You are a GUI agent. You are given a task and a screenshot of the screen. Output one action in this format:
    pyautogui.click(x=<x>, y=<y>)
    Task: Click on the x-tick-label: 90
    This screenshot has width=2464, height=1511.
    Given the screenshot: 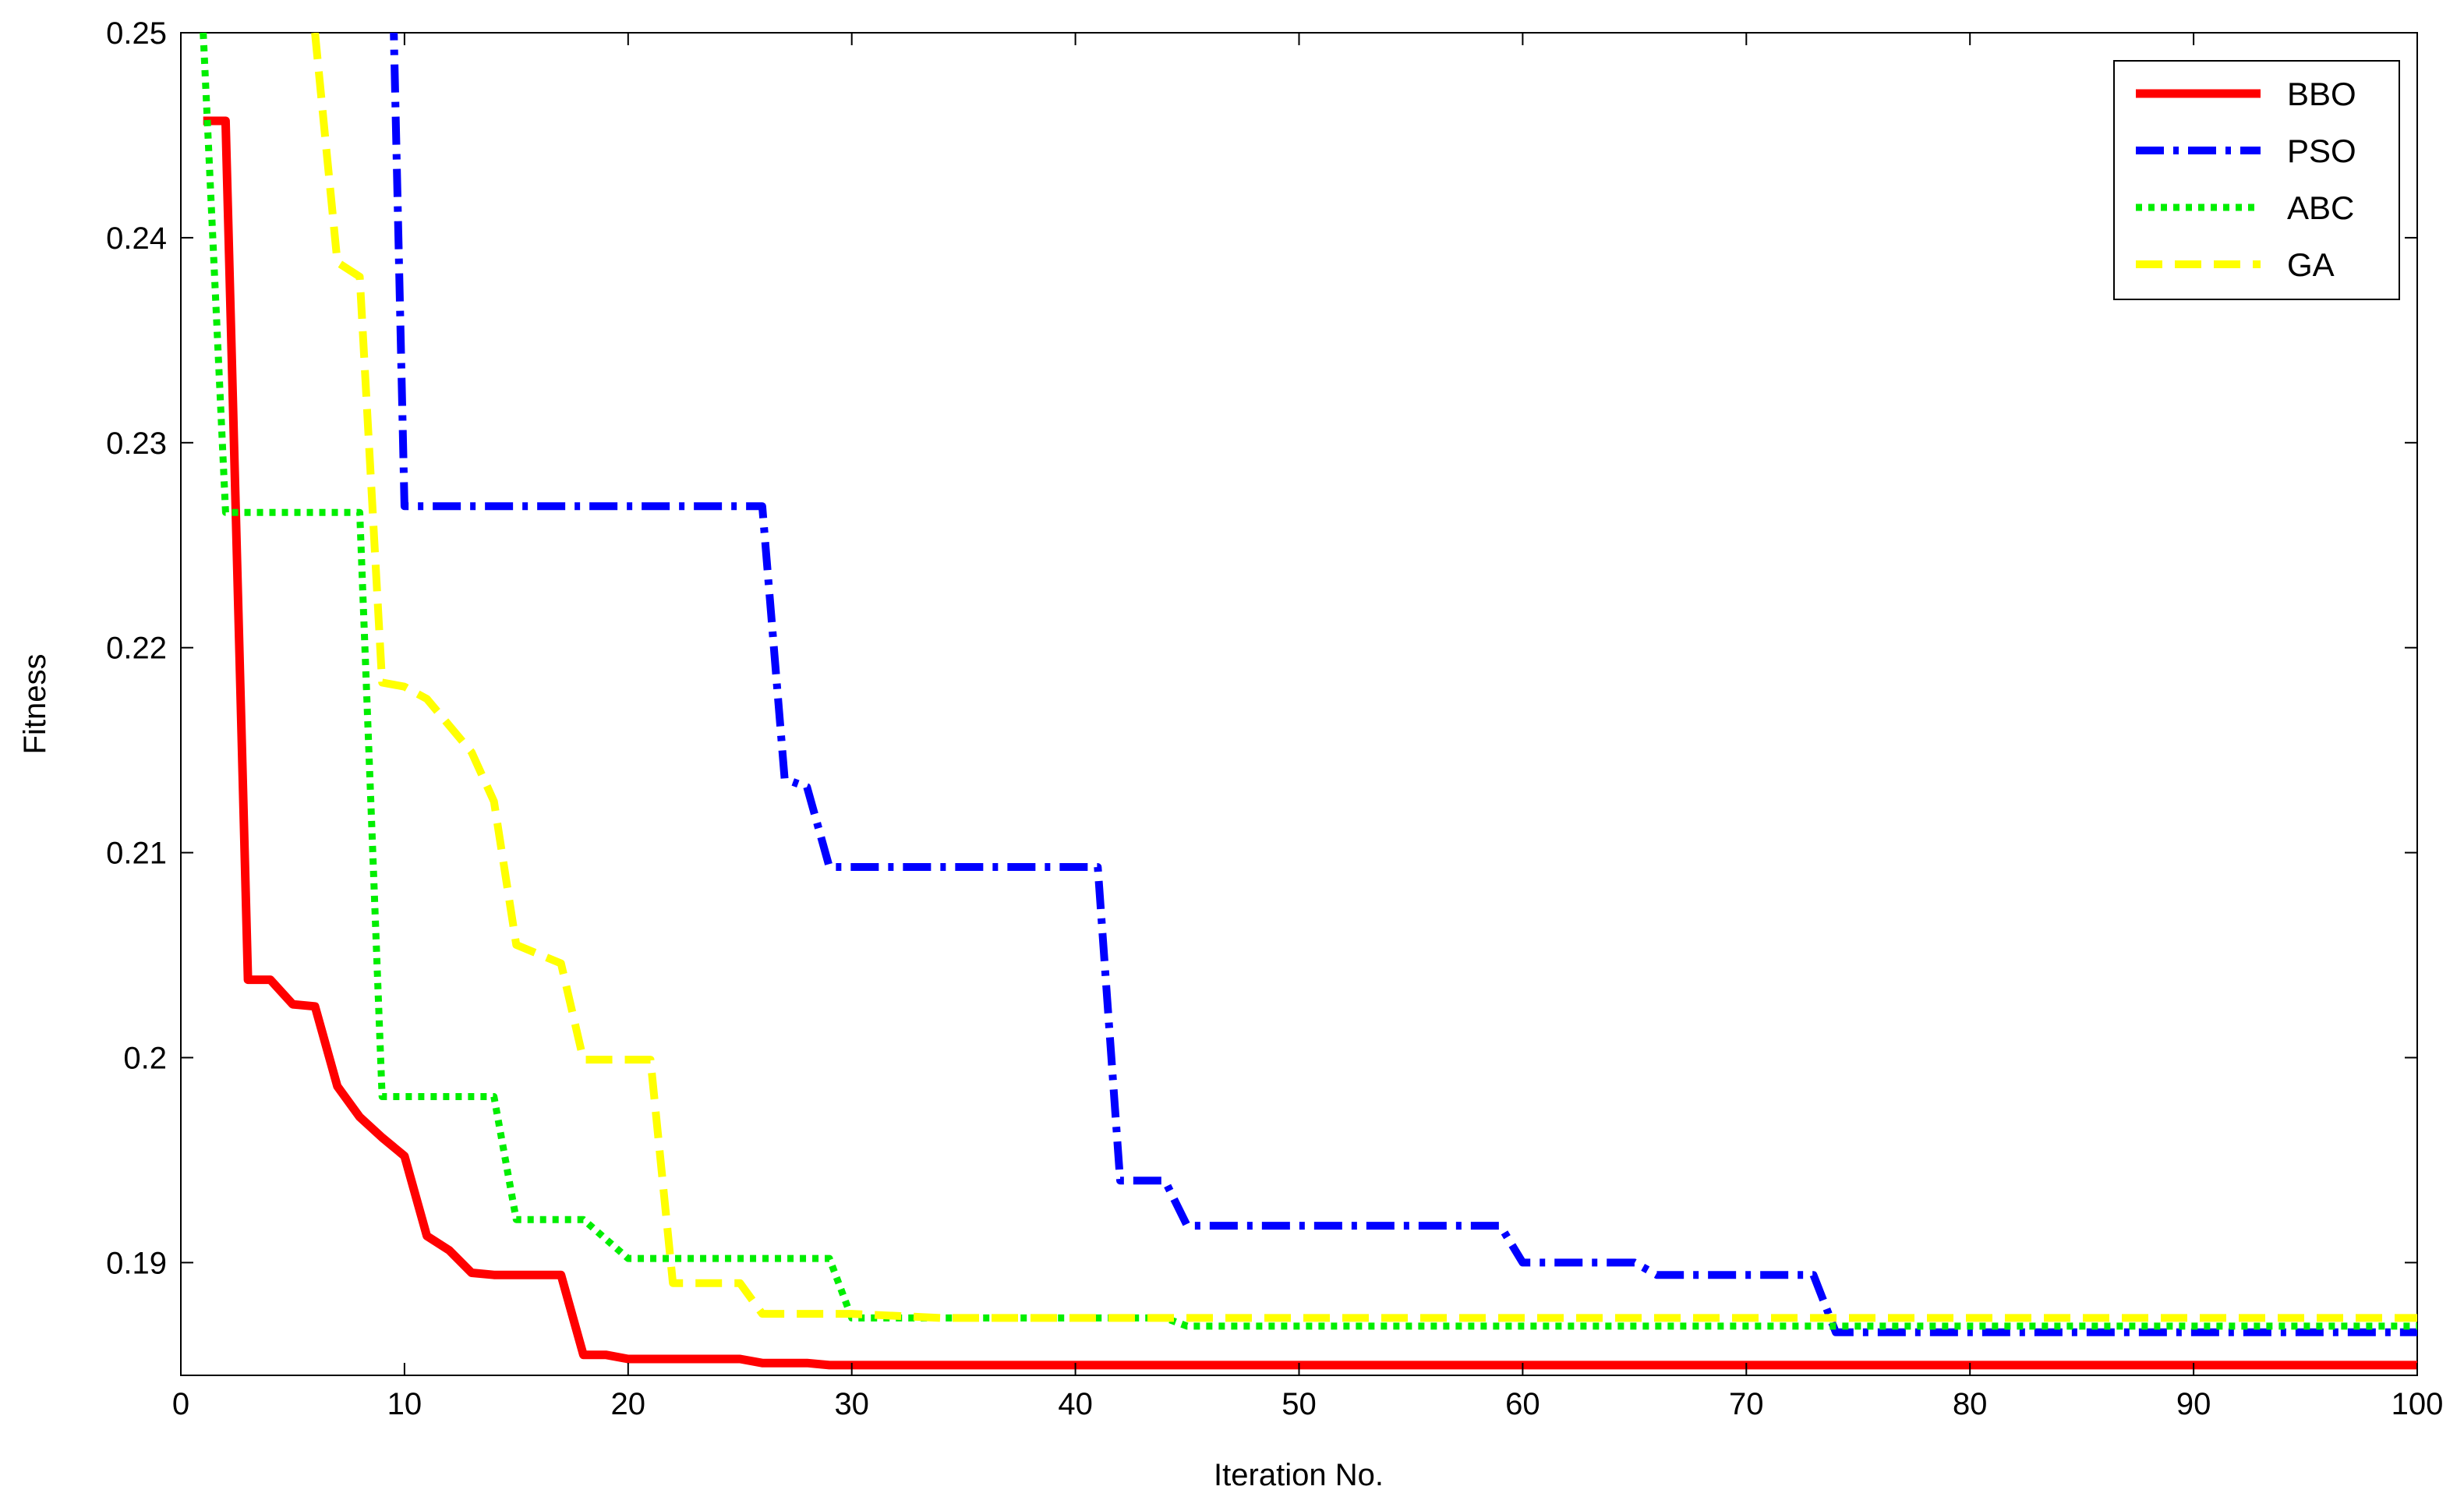 What is the action you would take?
    pyautogui.click(x=2193, y=1404)
    